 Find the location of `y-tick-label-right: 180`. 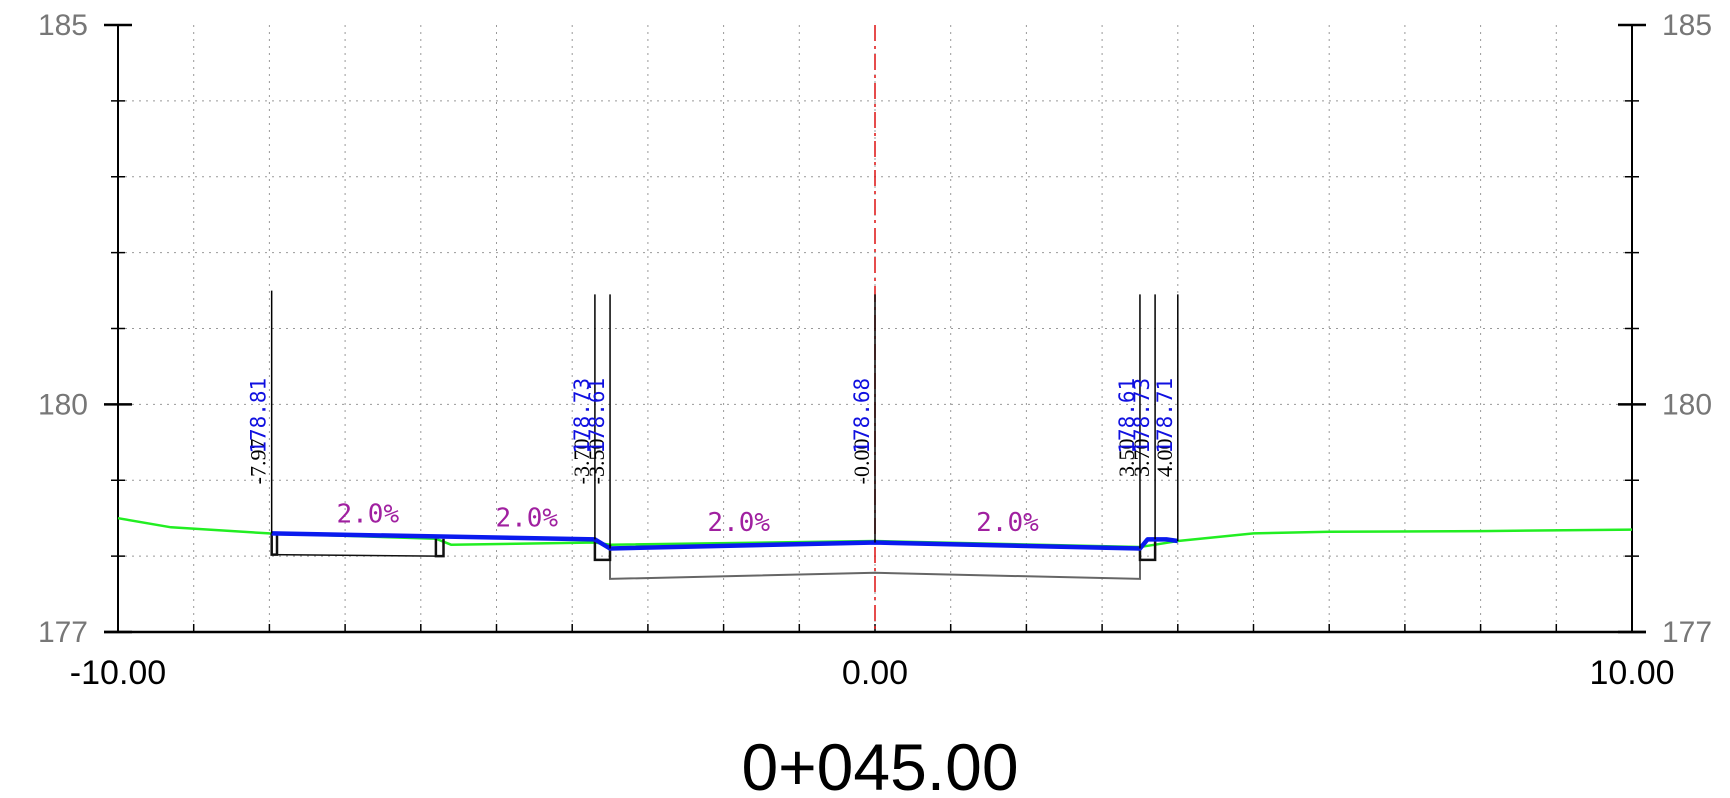

y-tick-label-right: 180 is located at coordinates (1687, 404).